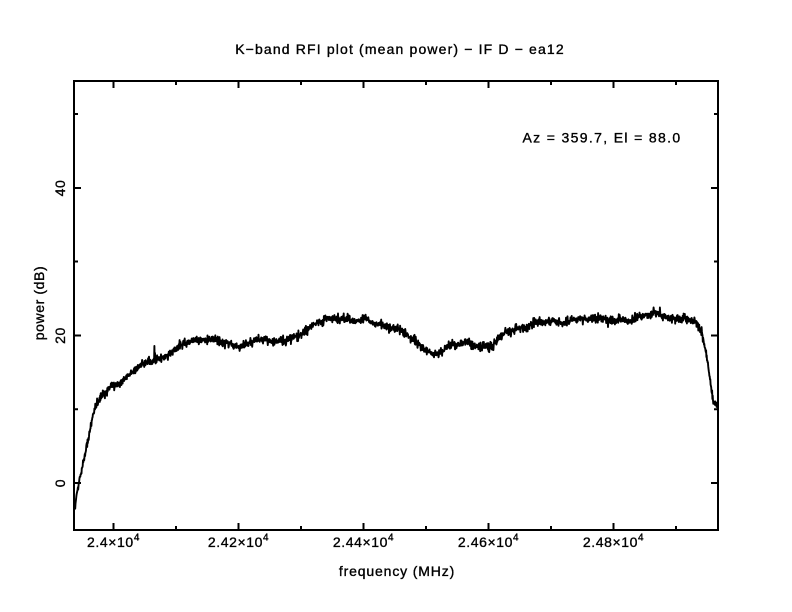 The image size is (792, 612). I want to click on svg-text: 2.42×104, so click(238, 542).